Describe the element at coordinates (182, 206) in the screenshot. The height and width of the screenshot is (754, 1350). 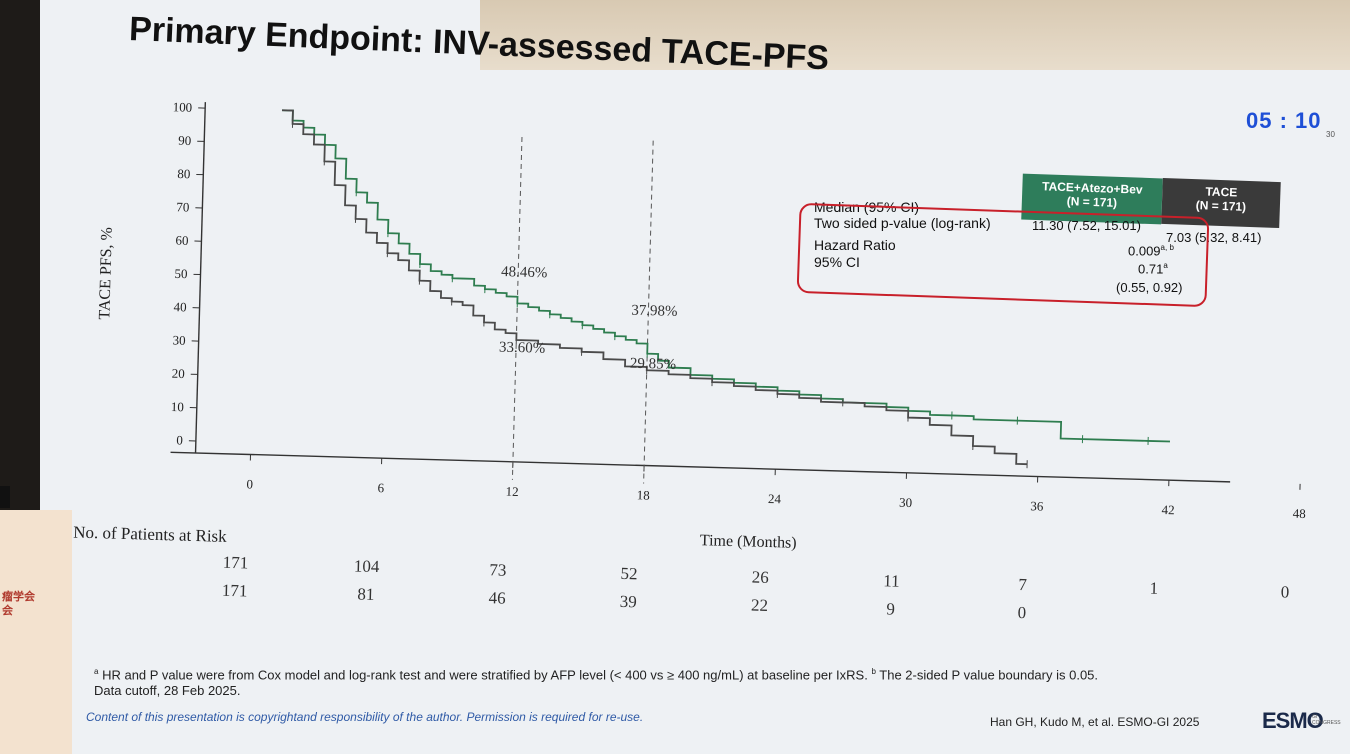
I see `y-tick-label-70: 70` at that location.